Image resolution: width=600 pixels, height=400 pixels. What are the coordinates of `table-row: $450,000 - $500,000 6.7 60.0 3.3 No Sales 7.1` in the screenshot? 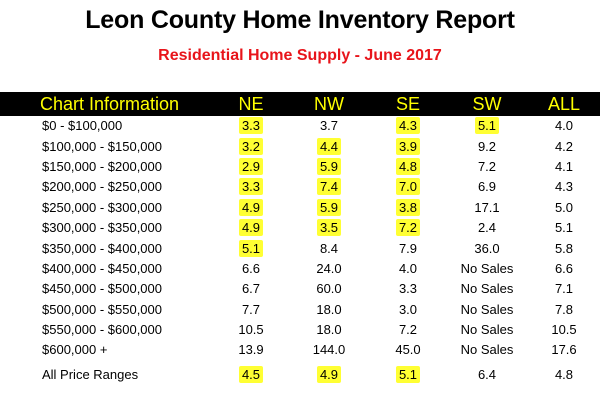 It's located at (300, 289).